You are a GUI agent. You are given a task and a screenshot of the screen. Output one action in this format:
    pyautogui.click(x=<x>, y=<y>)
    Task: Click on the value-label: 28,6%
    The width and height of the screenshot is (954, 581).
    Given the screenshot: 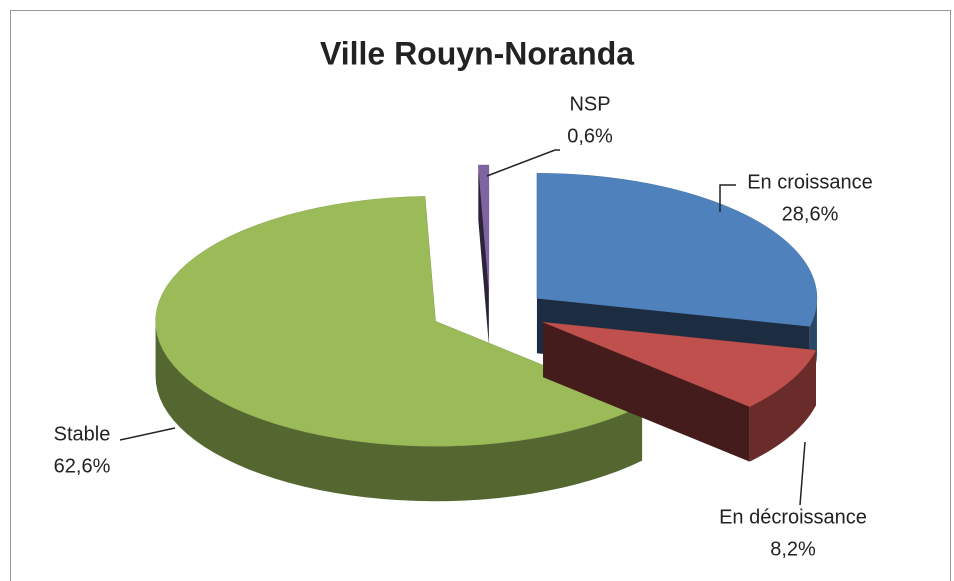 What is the action you would take?
    pyautogui.click(x=810, y=214)
    